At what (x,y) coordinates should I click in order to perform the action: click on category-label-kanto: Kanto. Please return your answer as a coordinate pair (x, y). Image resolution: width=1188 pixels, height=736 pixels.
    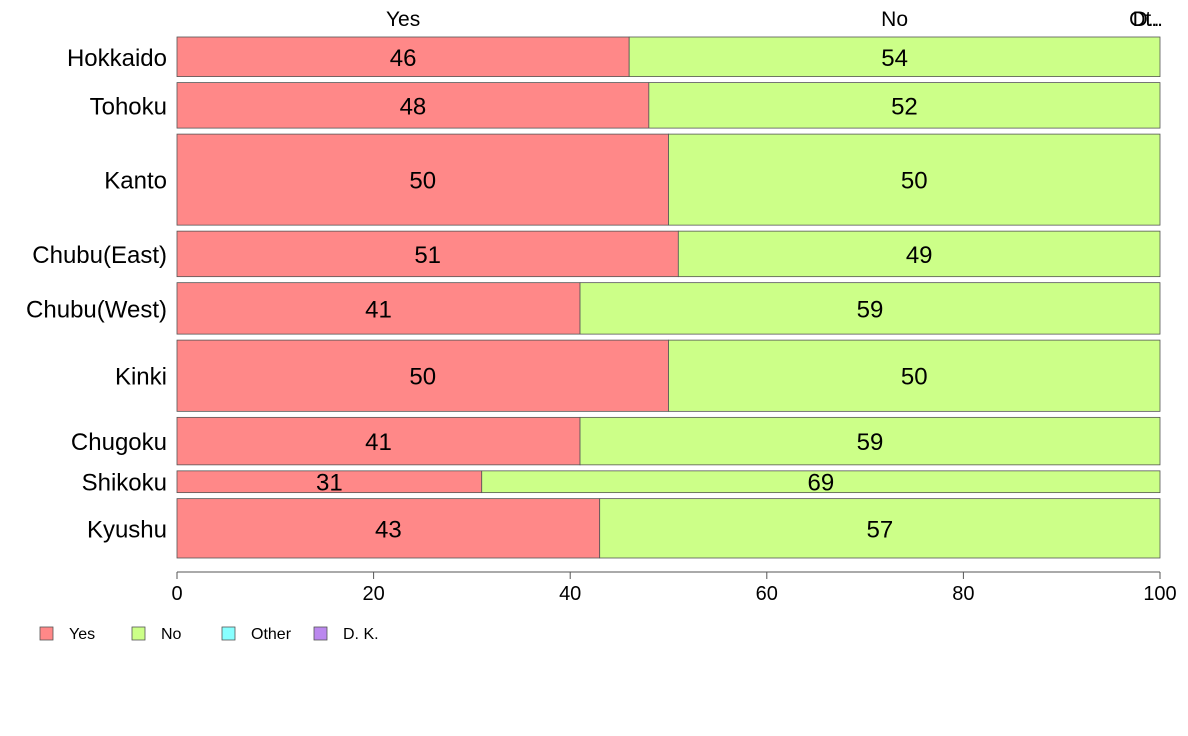
    Looking at the image, I should click on (135, 181).